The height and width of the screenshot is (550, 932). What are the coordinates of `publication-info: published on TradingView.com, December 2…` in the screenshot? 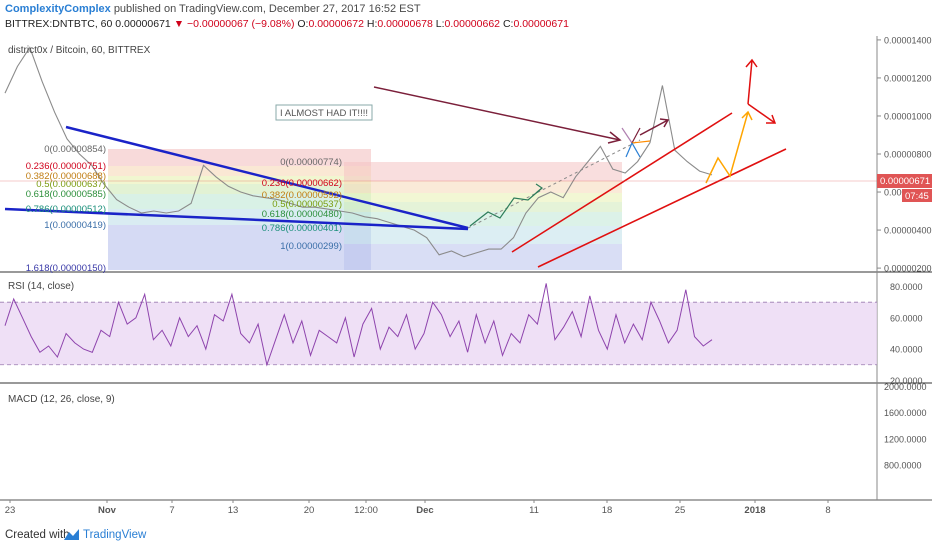 It's located at (267, 9).